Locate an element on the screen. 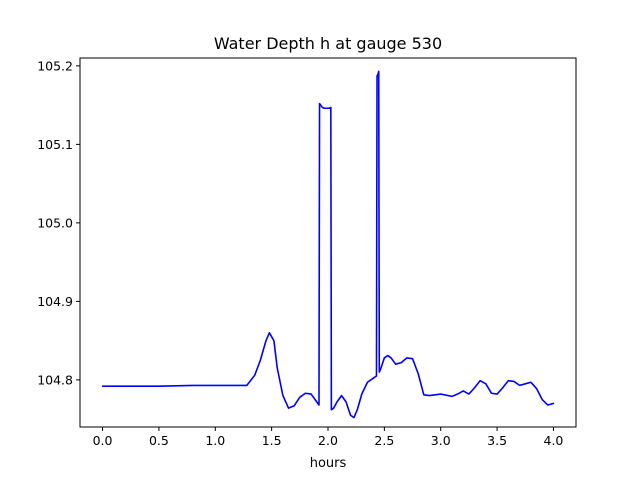 The height and width of the screenshot is (480, 640). y-tick-label: 105.1 is located at coordinates (55, 144).